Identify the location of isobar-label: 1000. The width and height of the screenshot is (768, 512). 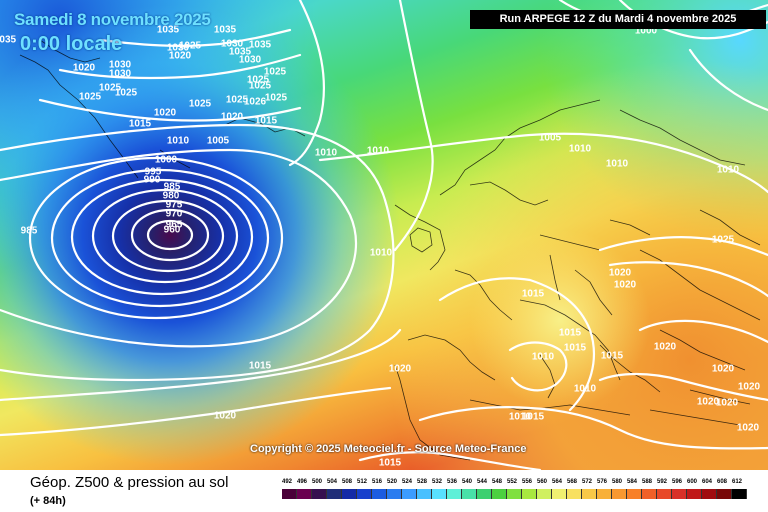
(166, 160).